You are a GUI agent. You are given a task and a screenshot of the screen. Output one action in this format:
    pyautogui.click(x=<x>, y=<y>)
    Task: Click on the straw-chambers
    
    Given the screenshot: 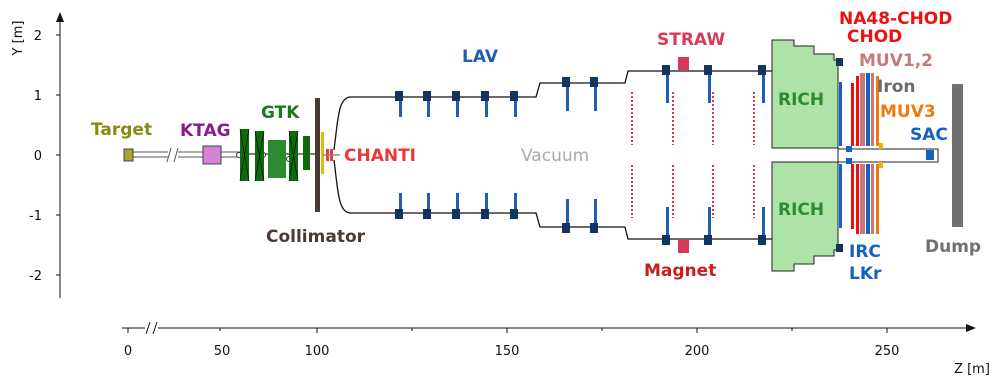 What is the action you would take?
    pyautogui.click(x=693, y=155)
    